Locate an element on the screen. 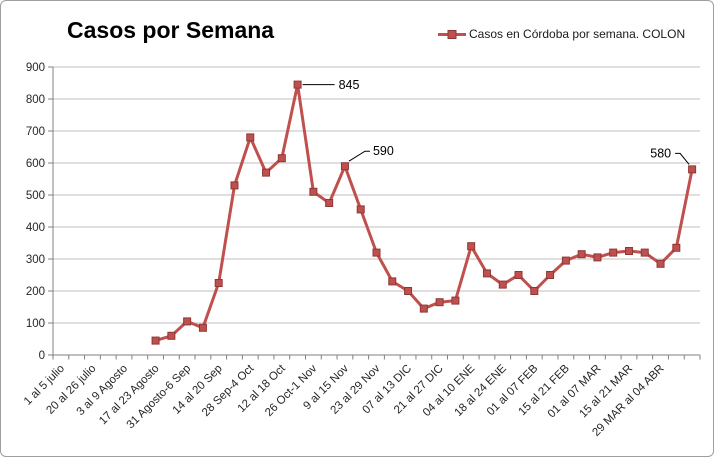 The height and width of the screenshot is (457, 714). y-axis-label: 400 is located at coordinates (35, 228).